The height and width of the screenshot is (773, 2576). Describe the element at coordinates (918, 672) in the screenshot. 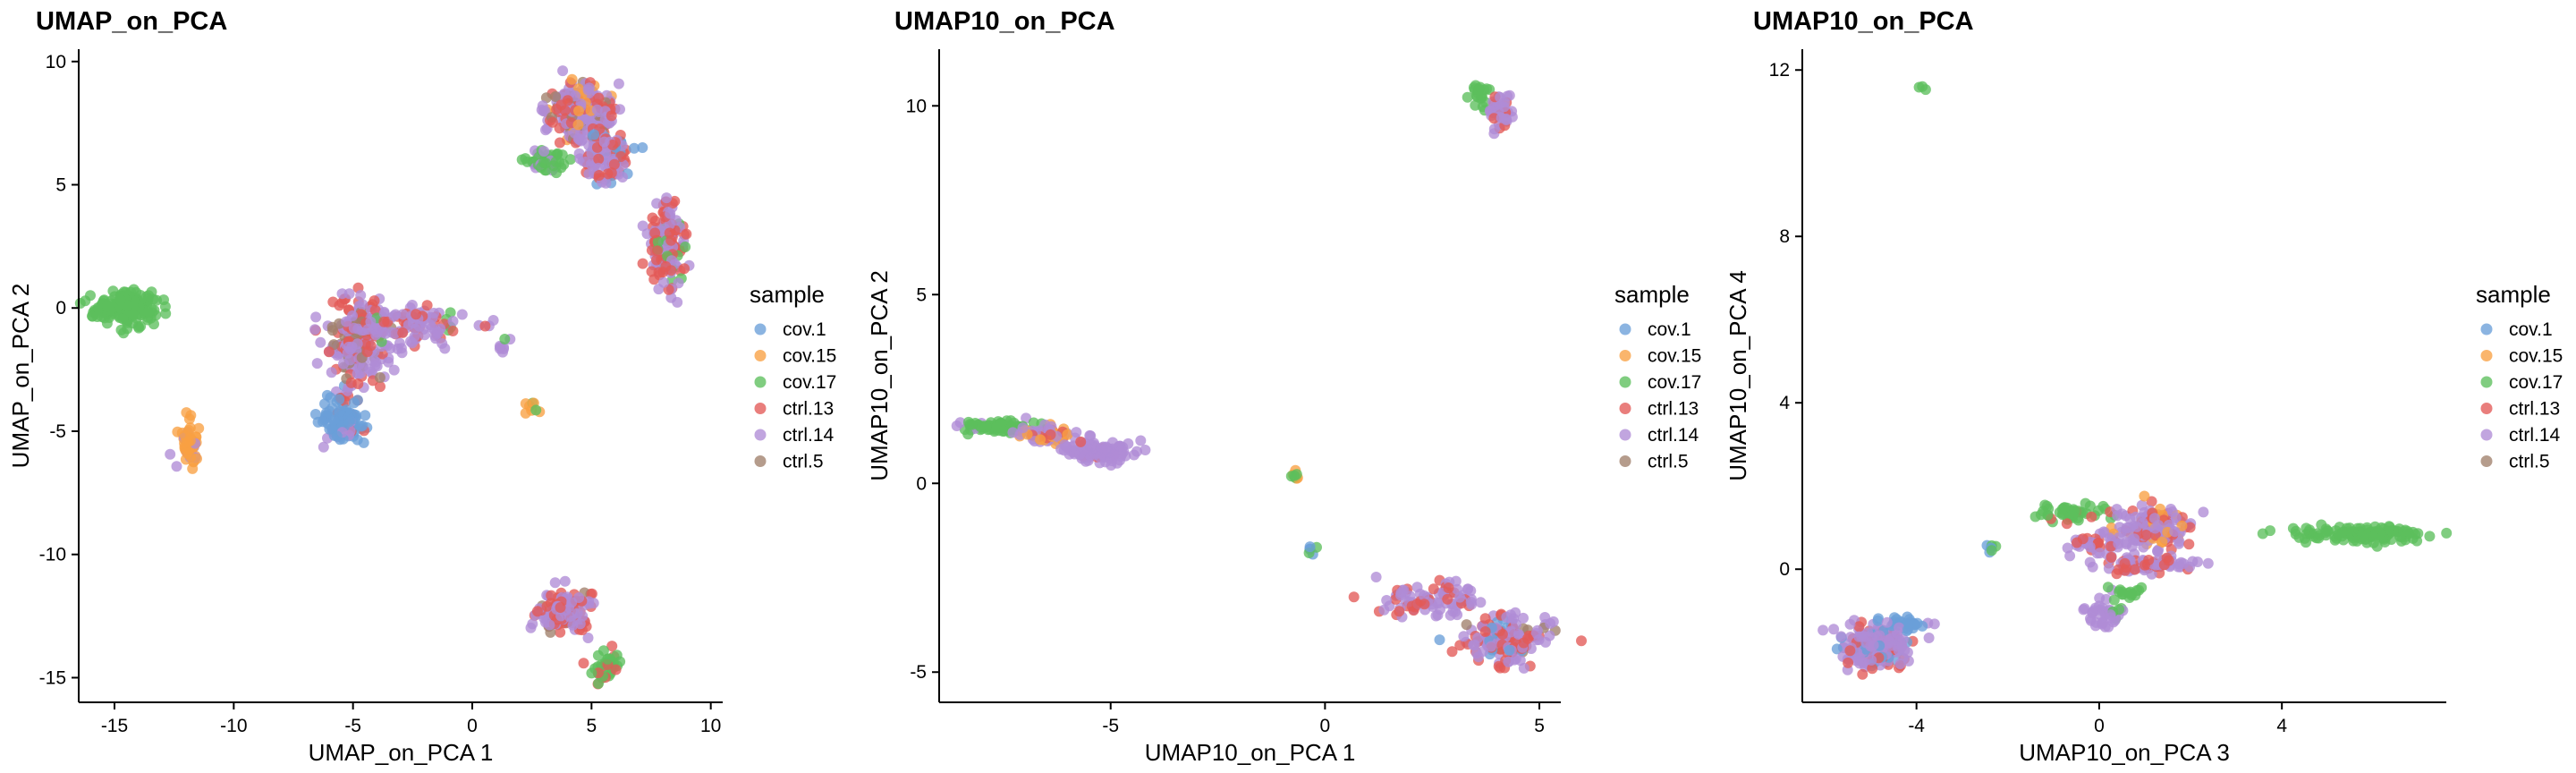

I see `y-tick-label: -5` at that location.